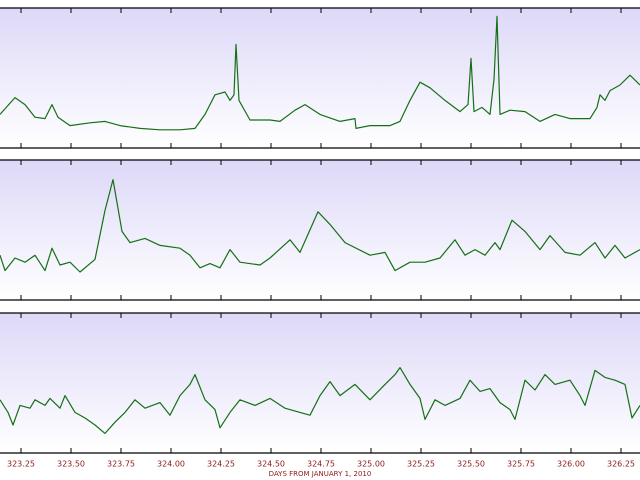 This screenshot has height=480, width=640. Describe the element at coordinates (320, 474) in the screenshot. I see `x-axis-label: DAYS FROM JANUARY 1, 2010` at that location.